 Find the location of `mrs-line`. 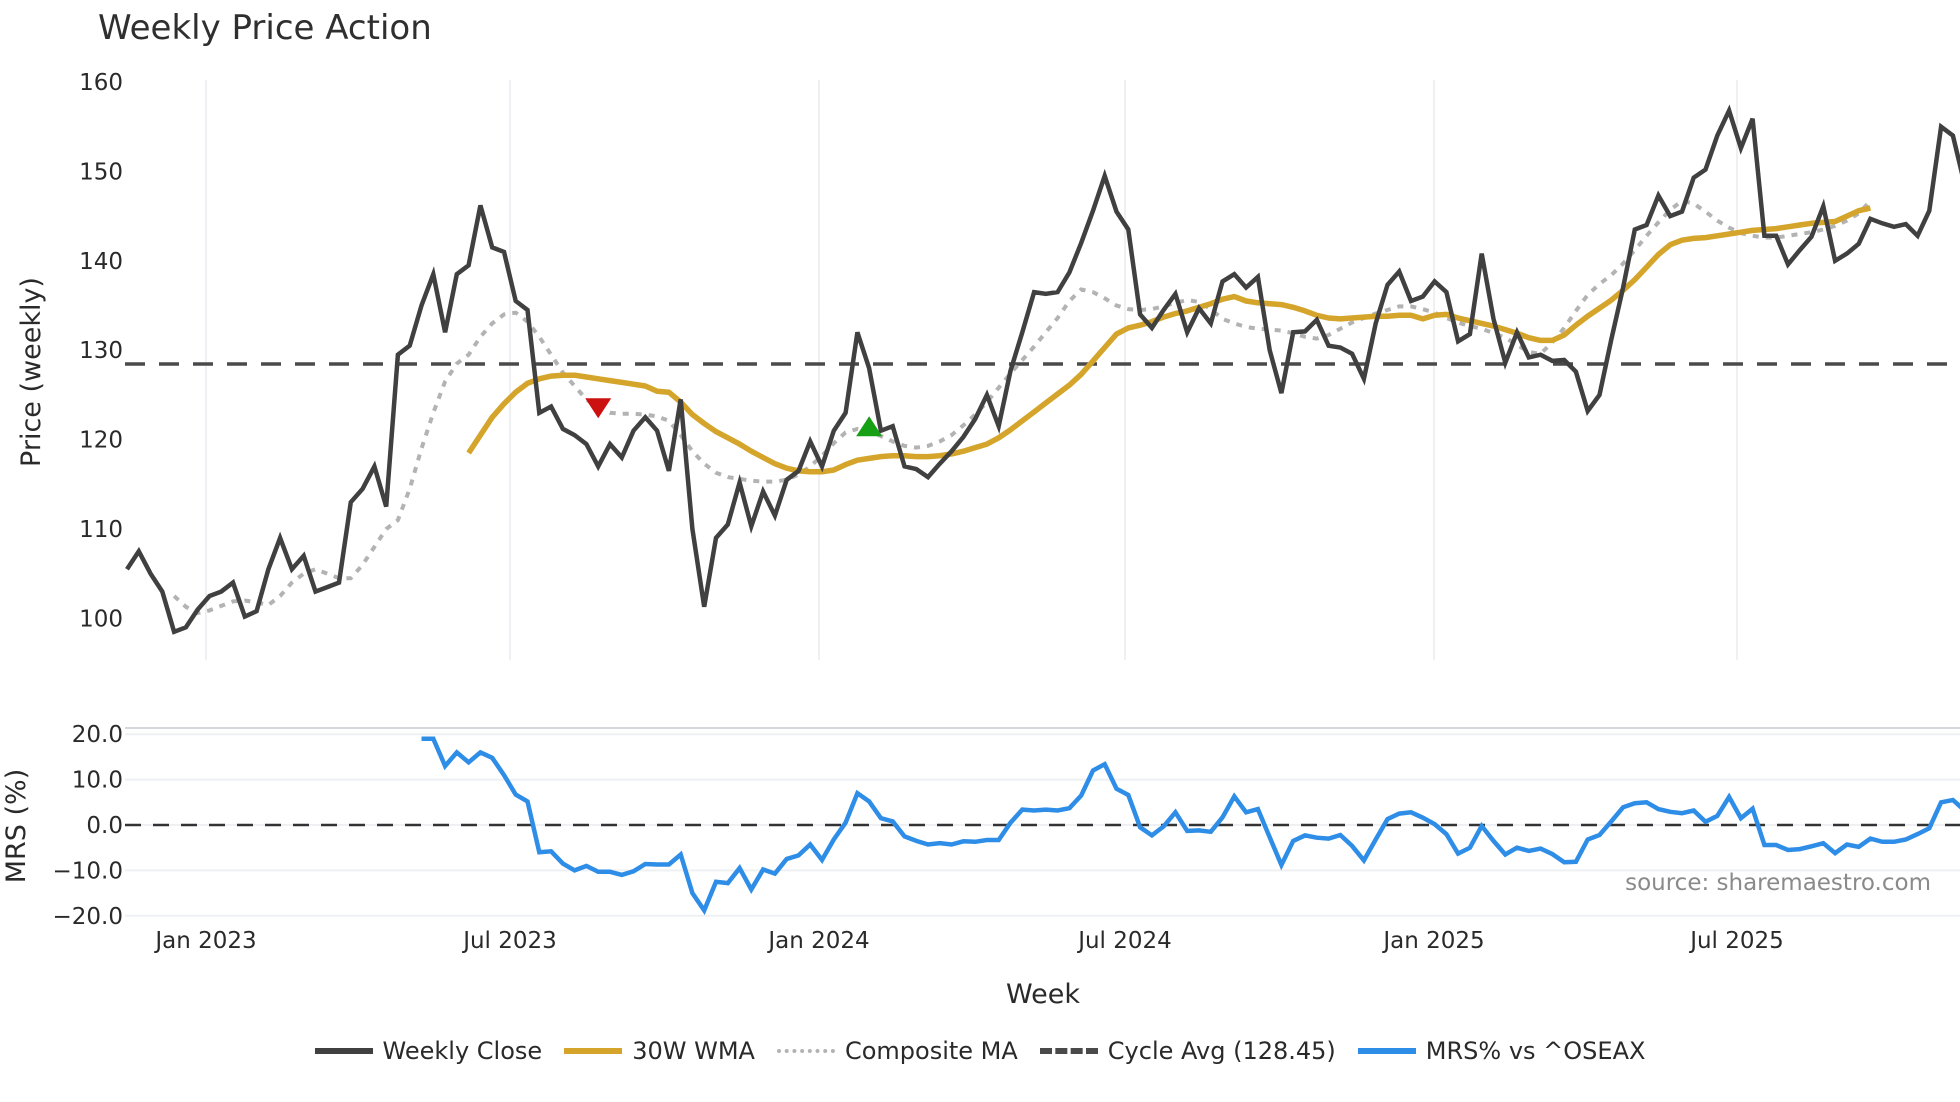

mrs-line is located at coordinates (1190, 826).